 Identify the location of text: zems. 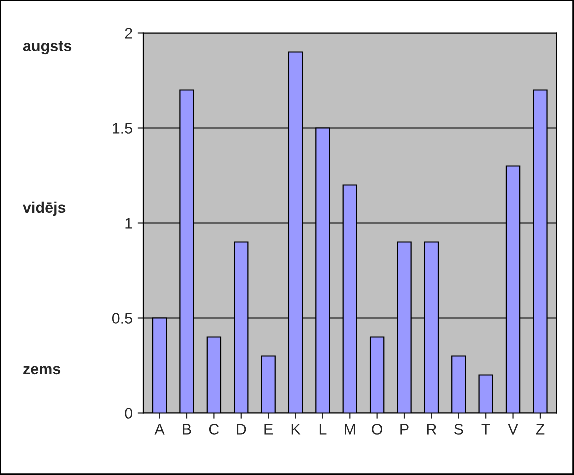
(42, 370).